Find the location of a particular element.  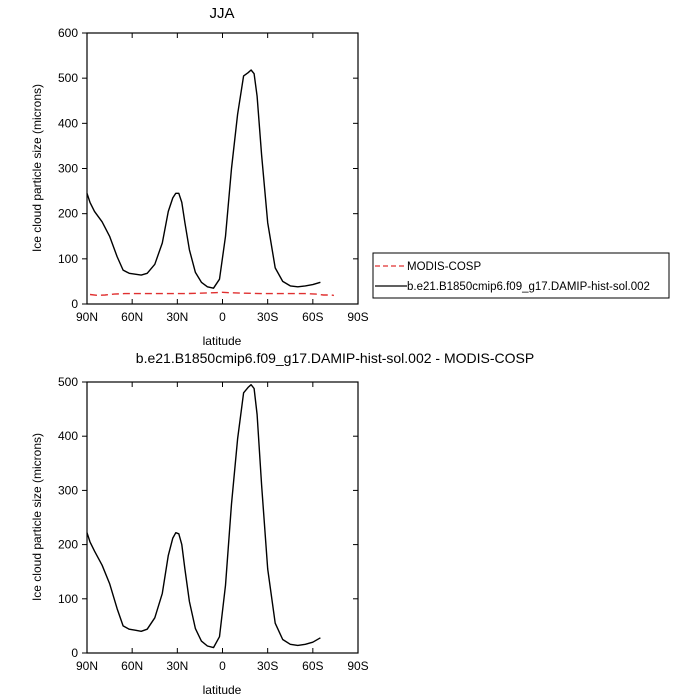

panel-2-x-tick-label: 30S is located at coordinates (267, 666).